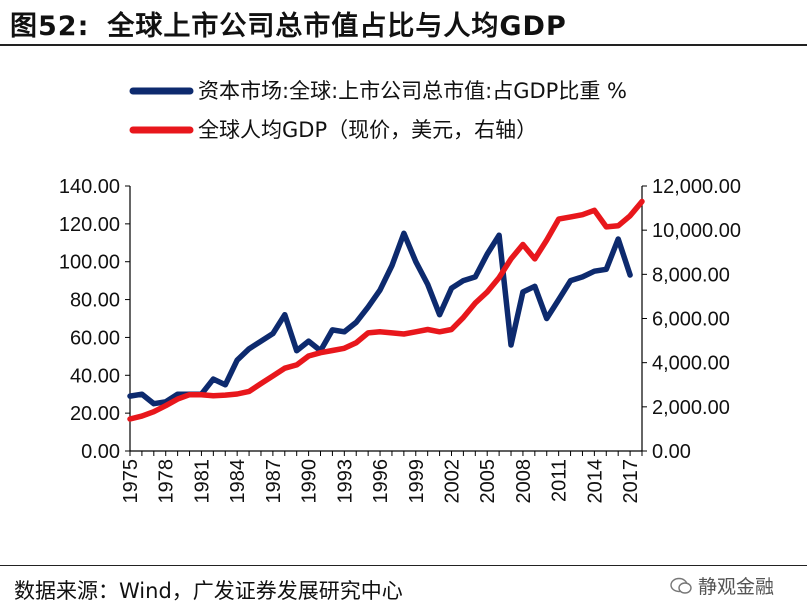 The width and height of the screenshot is (807, 615). I want to click on watermark: 静观金融, so click(722, 585).